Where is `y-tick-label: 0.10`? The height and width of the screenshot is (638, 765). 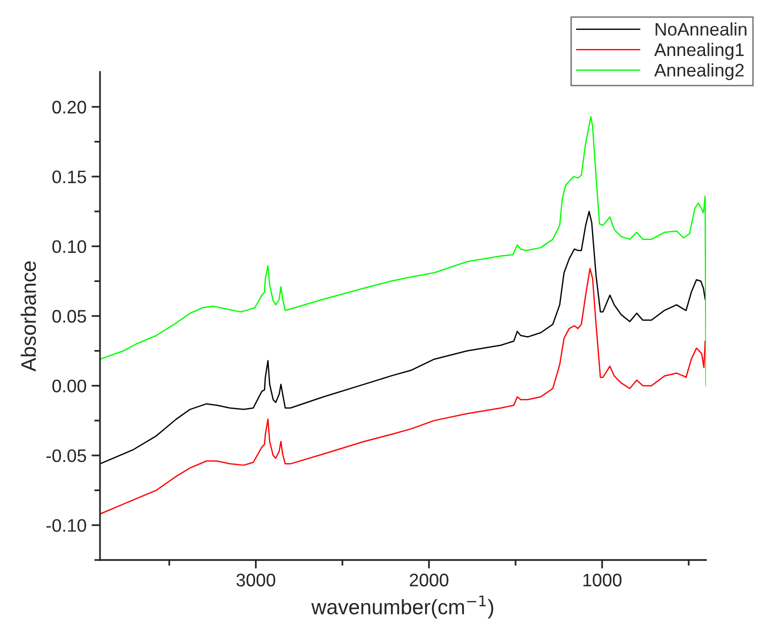
y-tick-label: 0.10 is located at coordinates (69, 247).